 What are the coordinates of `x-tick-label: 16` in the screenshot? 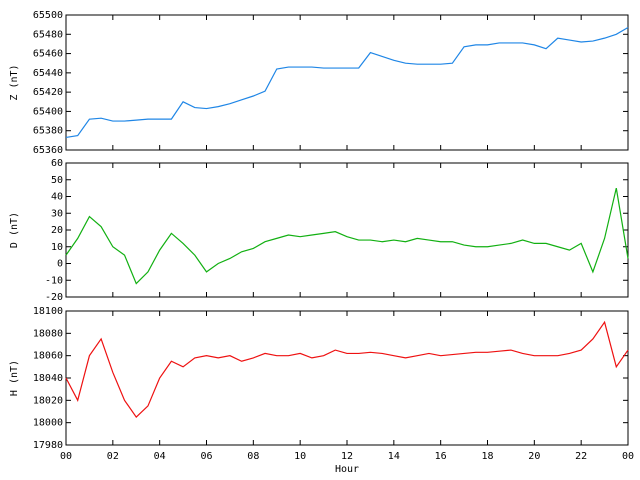 It's located at (441, 456).